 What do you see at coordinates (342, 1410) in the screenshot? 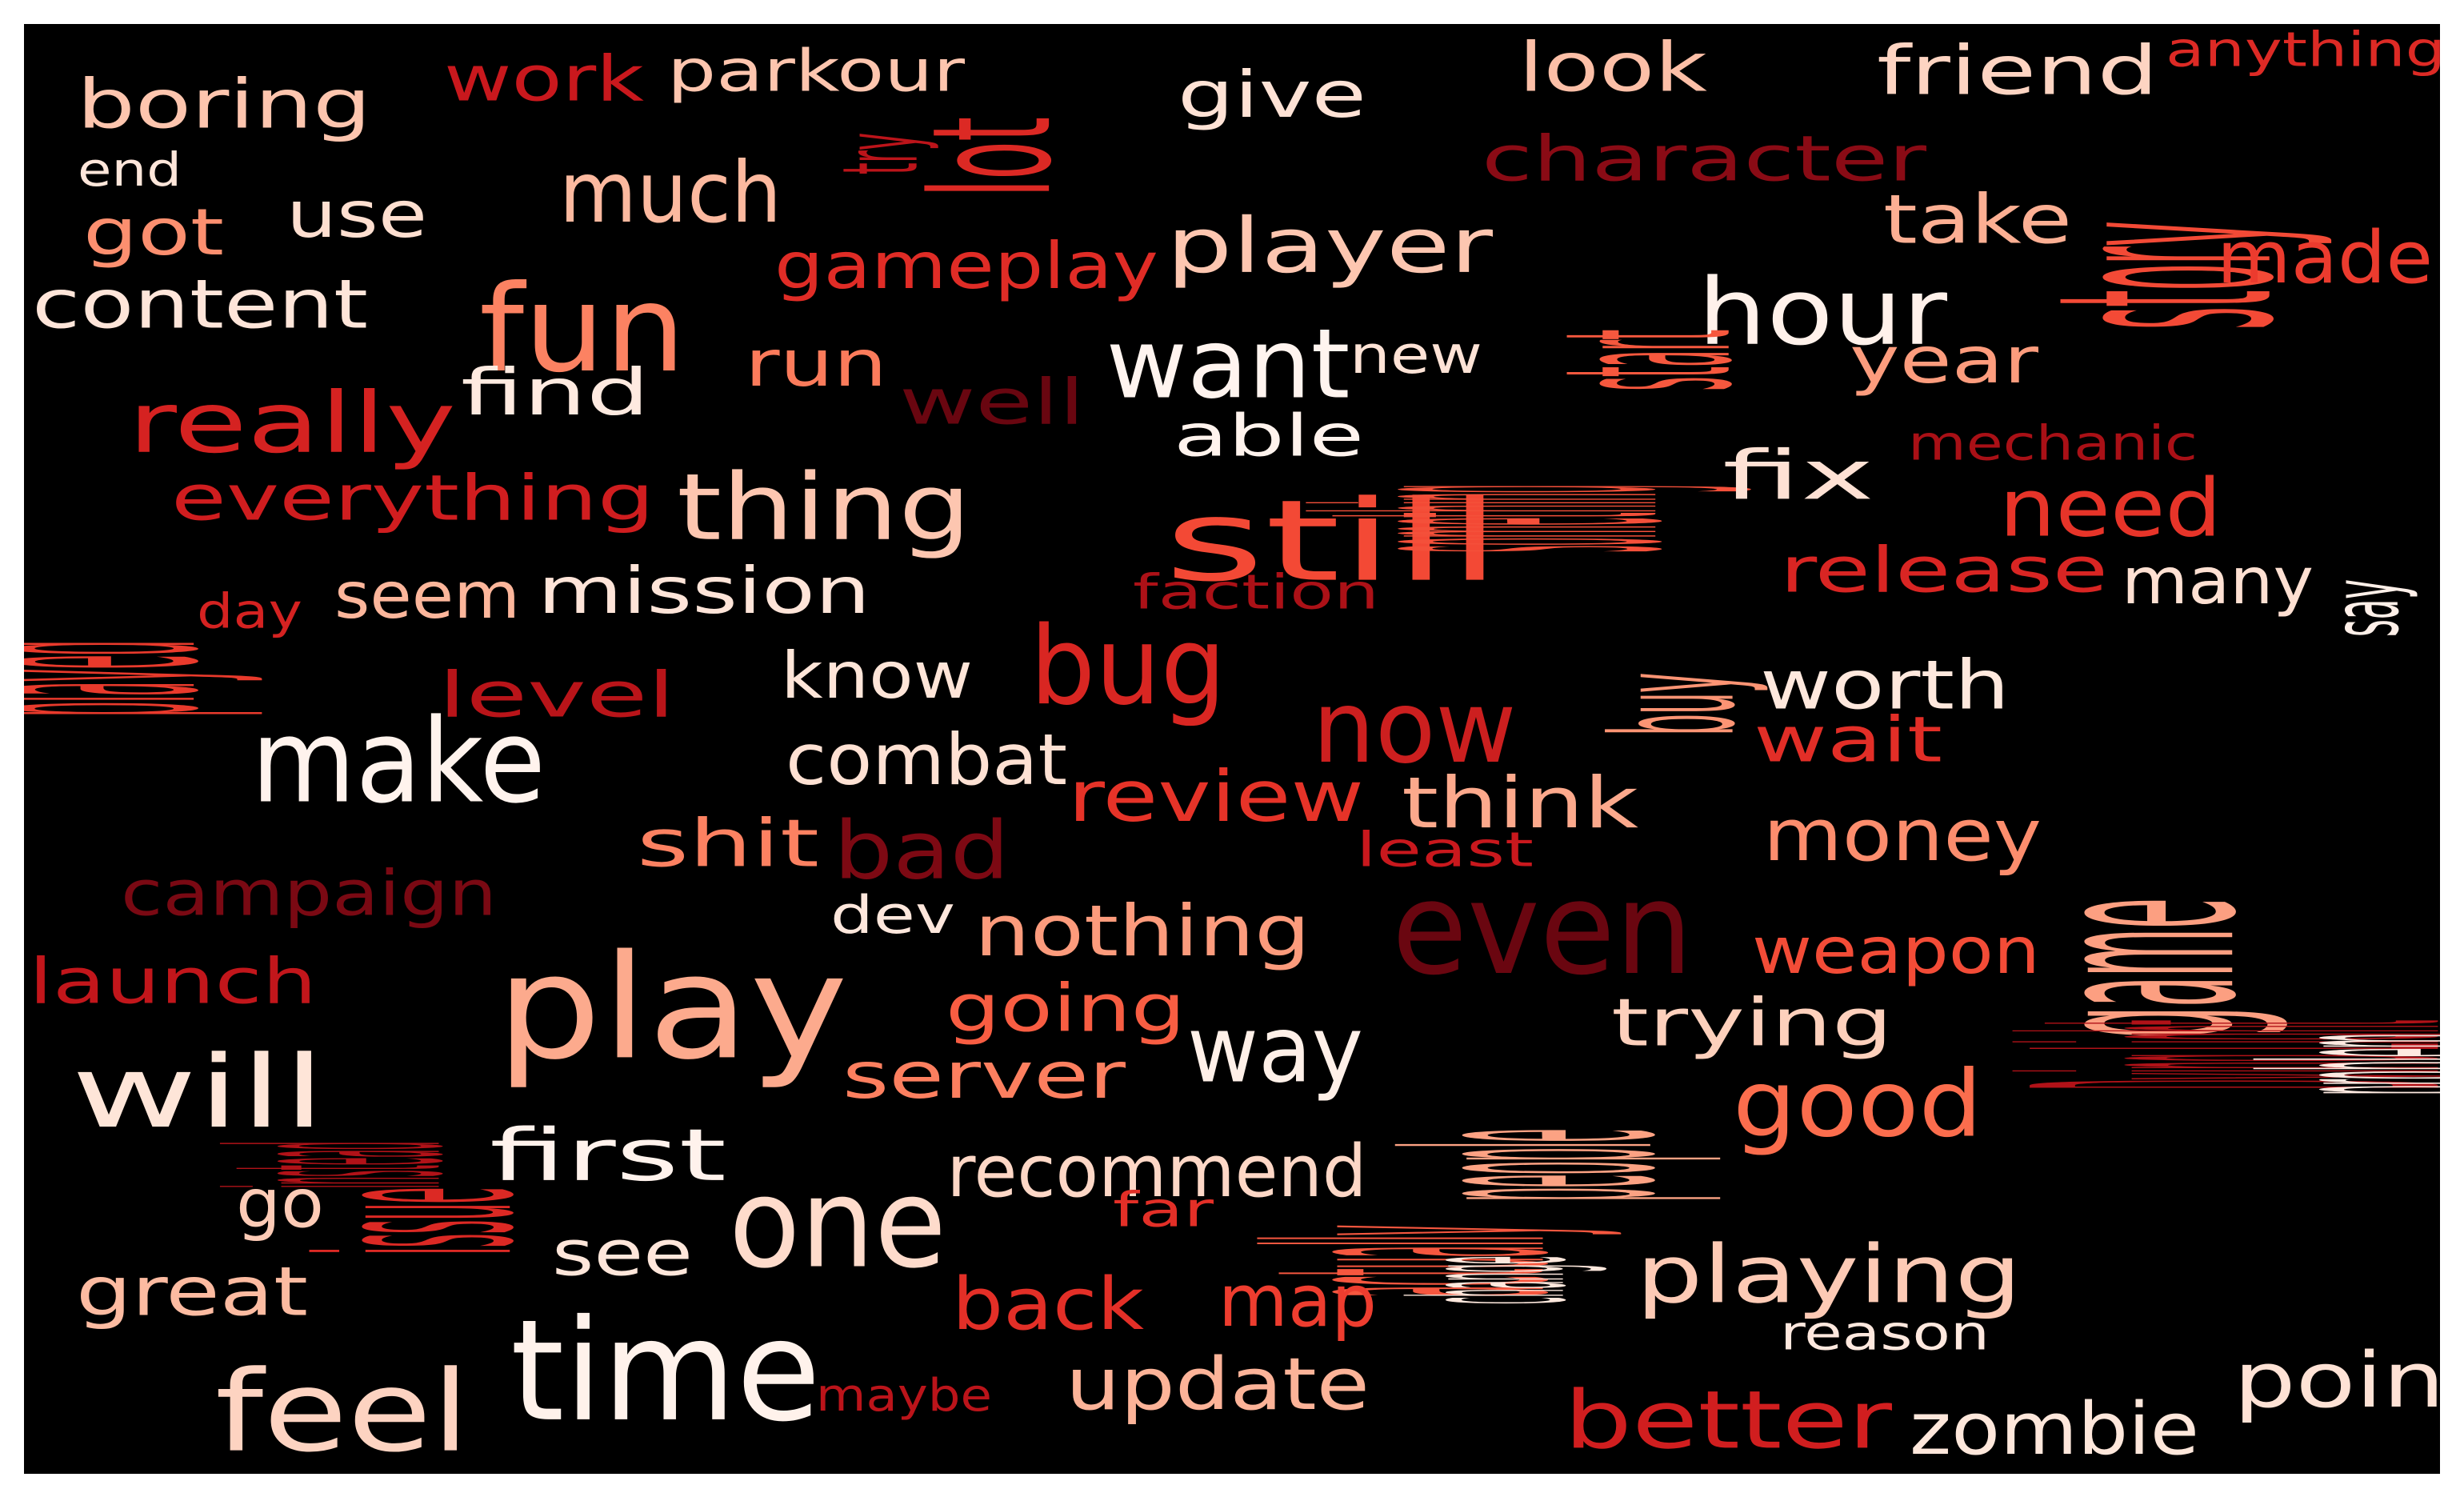
I see `word-feel: feel` at bounding box center [342, 1410].